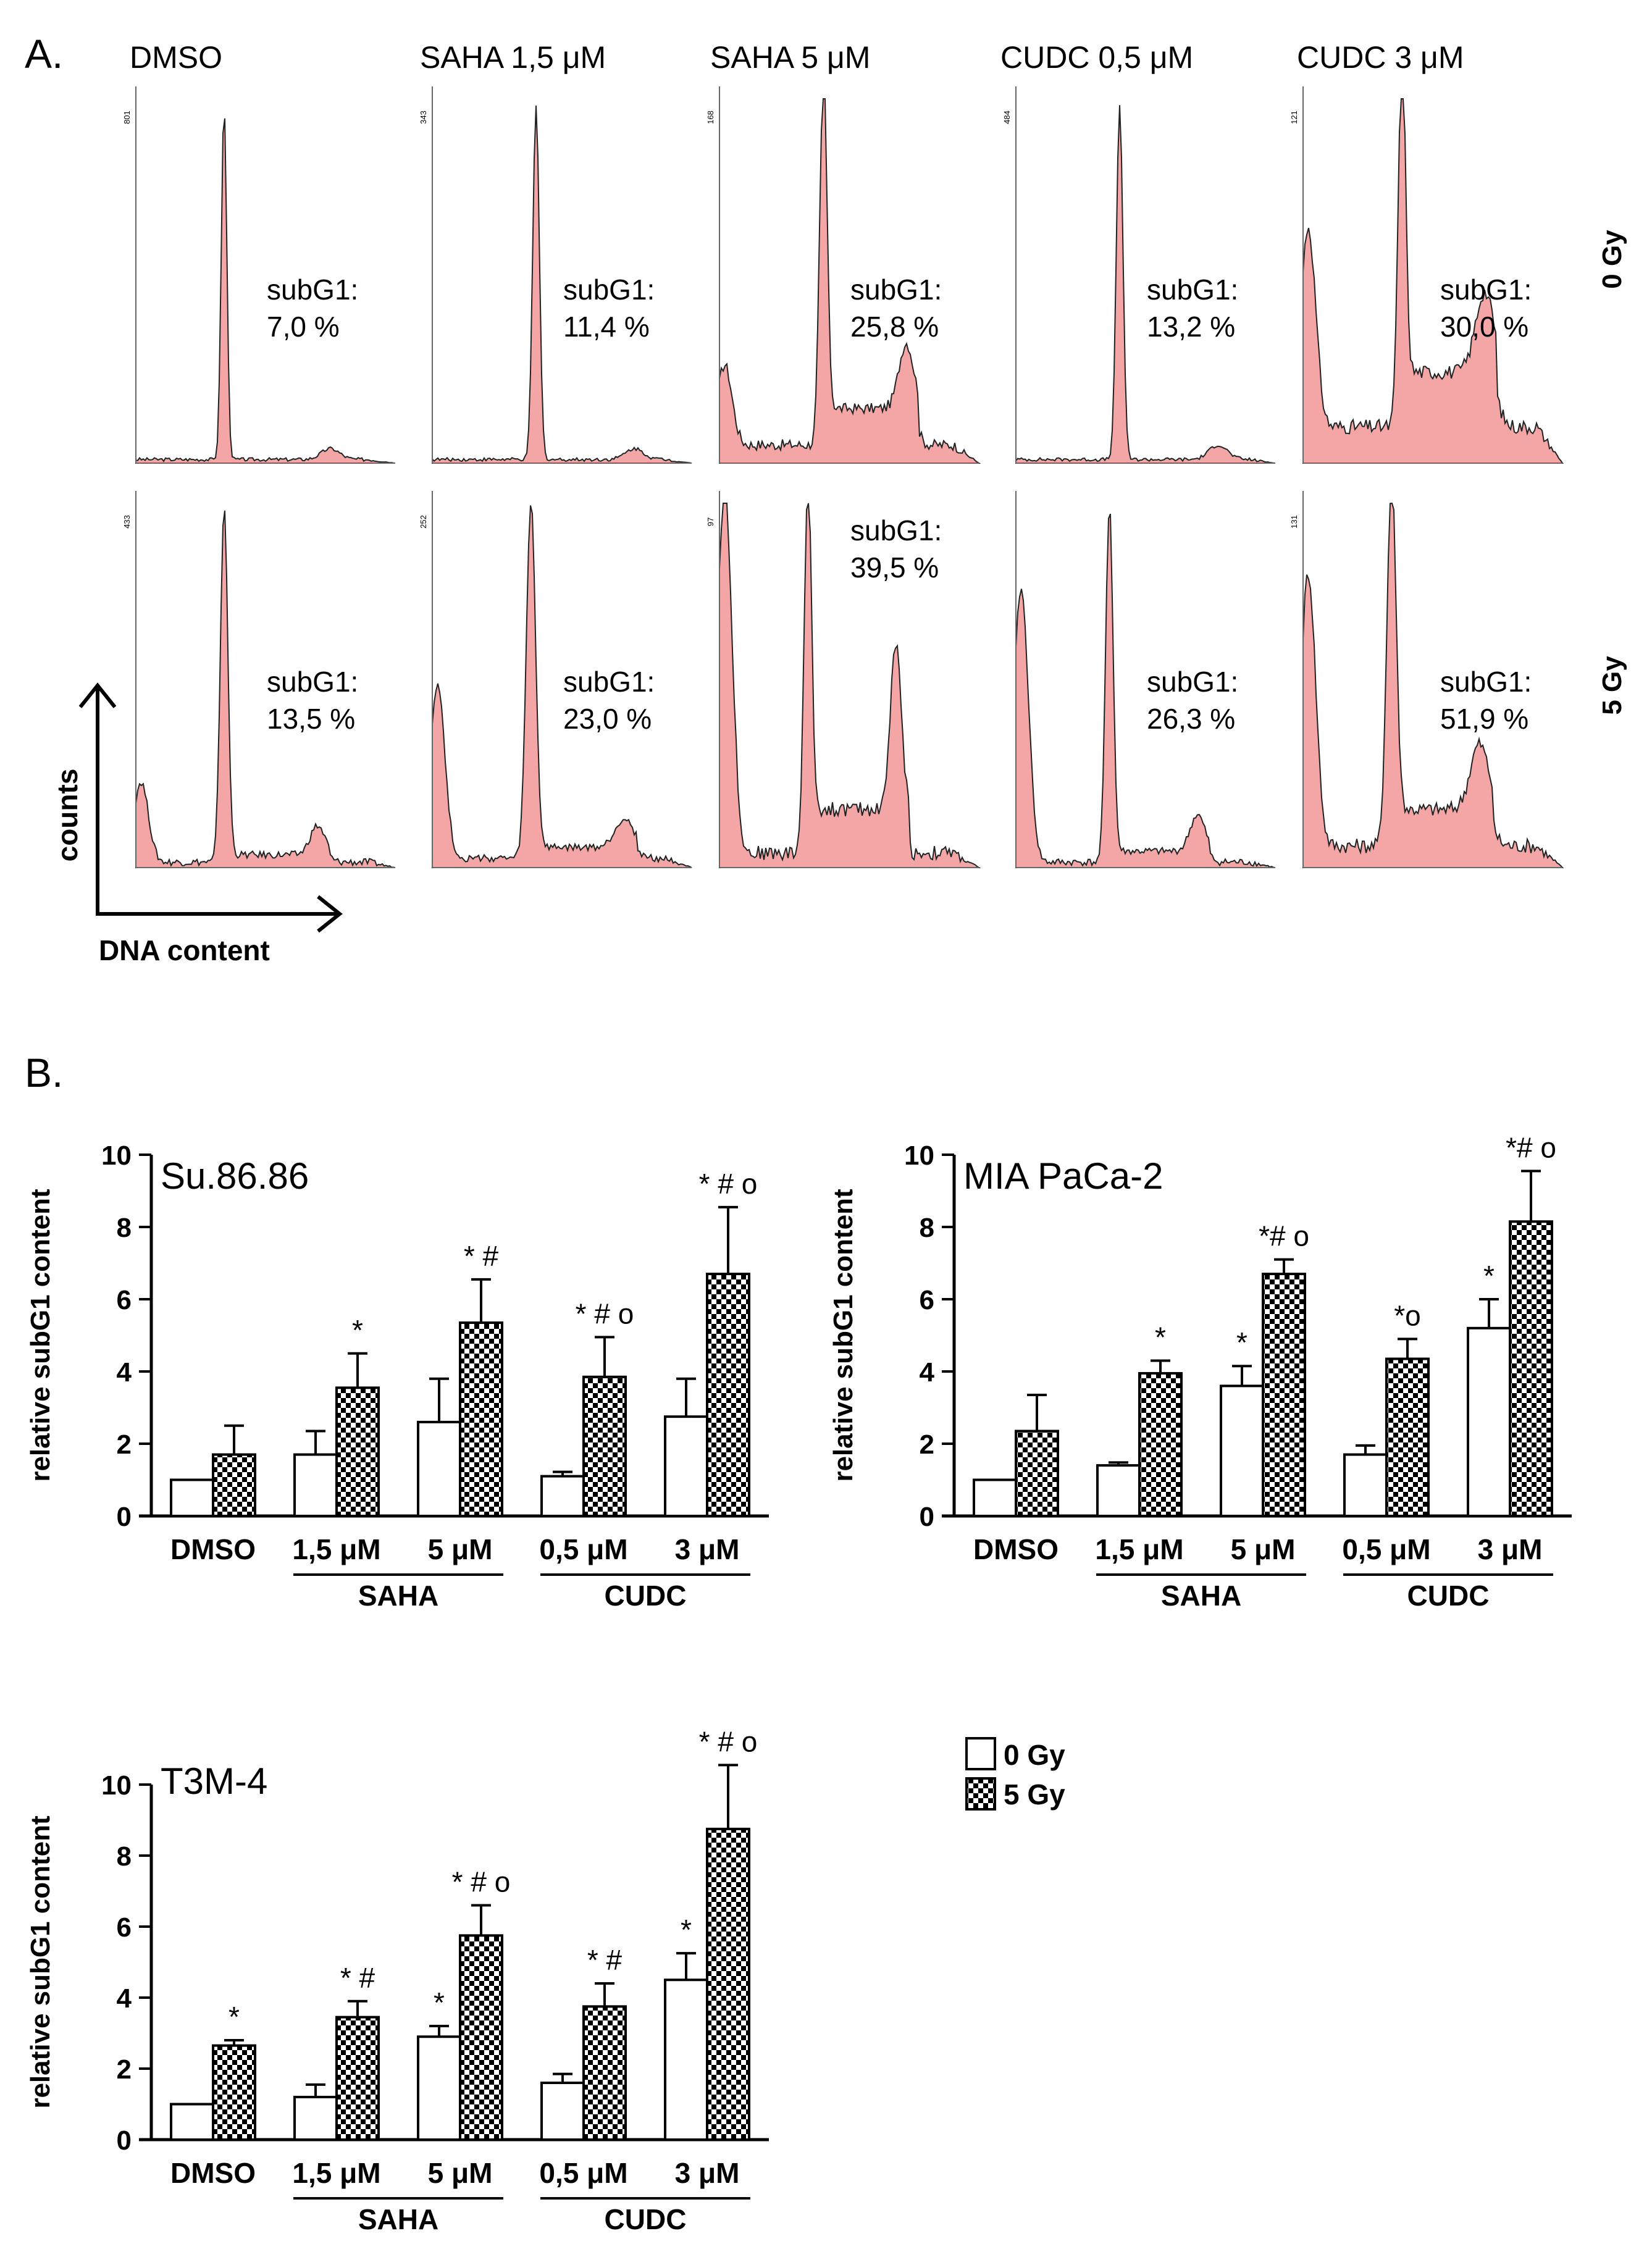 The image size is (1652, 2265). What do you see at coordinates (124, 1445) in the screenshot?
I see `y-tick-label: 2` at bounding box center [124, 1445].